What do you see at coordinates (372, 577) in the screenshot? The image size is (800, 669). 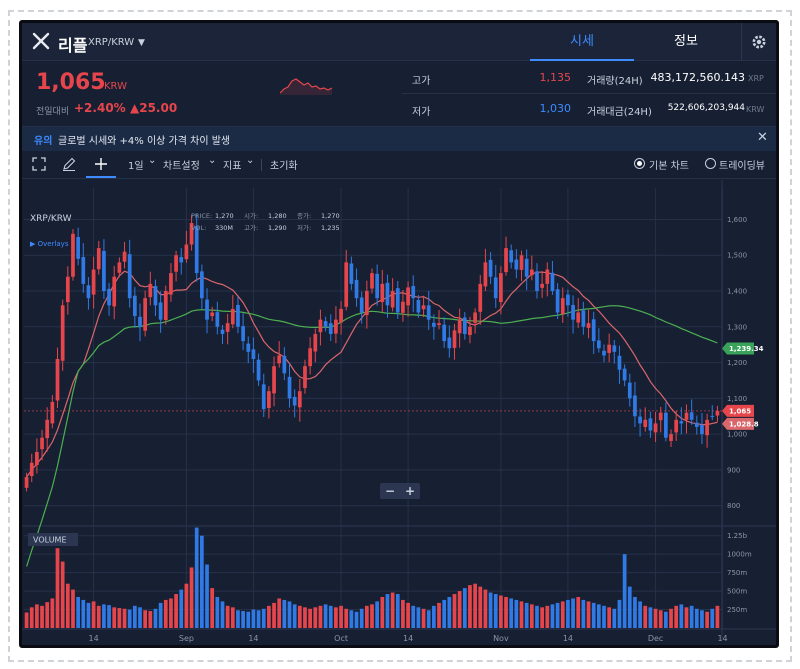 I see `volume-bars` at bounding box center [372, 577].